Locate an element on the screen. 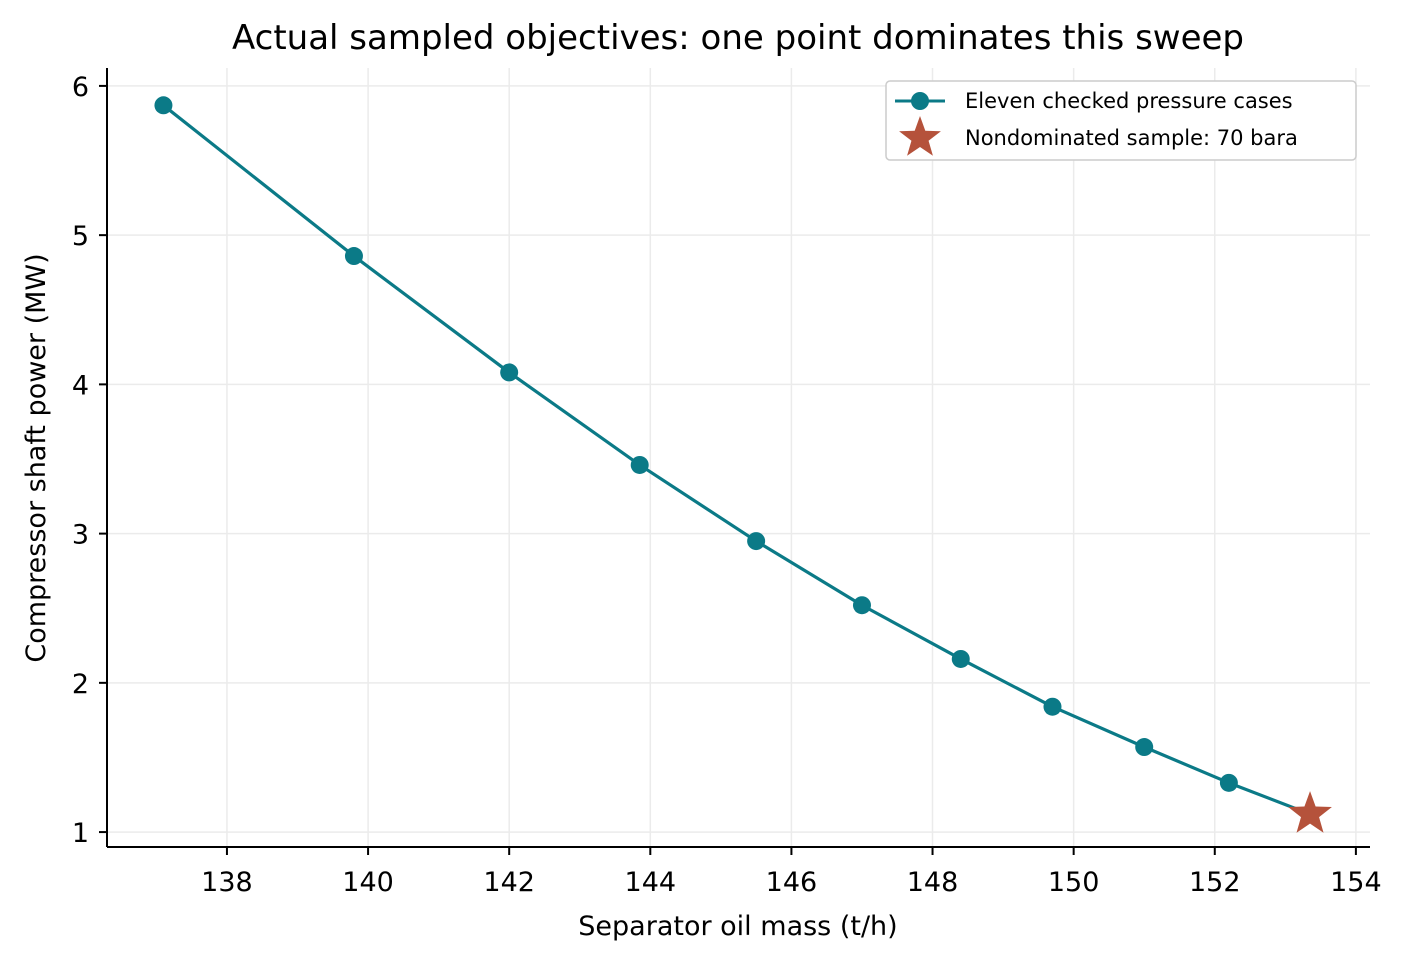  y-tick-label: 2 is located at coordinates (80, 684).